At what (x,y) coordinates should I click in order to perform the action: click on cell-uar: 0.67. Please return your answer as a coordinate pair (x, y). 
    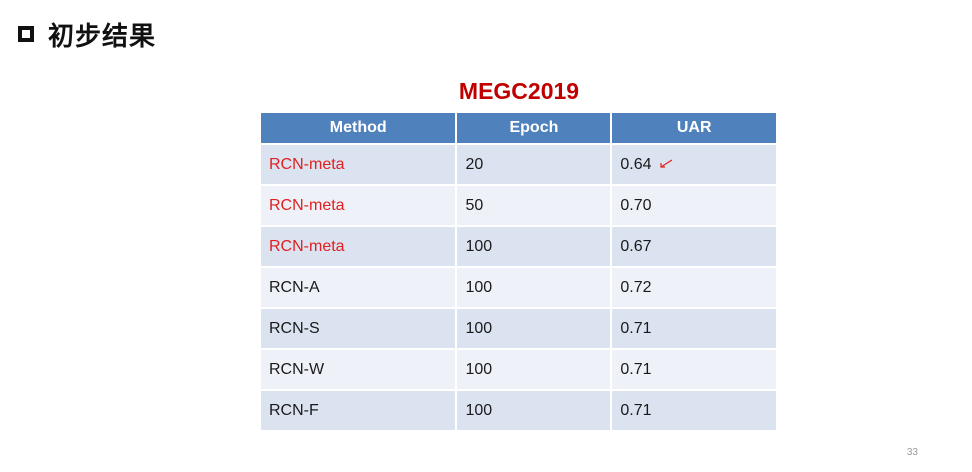
    Looking at the image, I should click on (694, 247).